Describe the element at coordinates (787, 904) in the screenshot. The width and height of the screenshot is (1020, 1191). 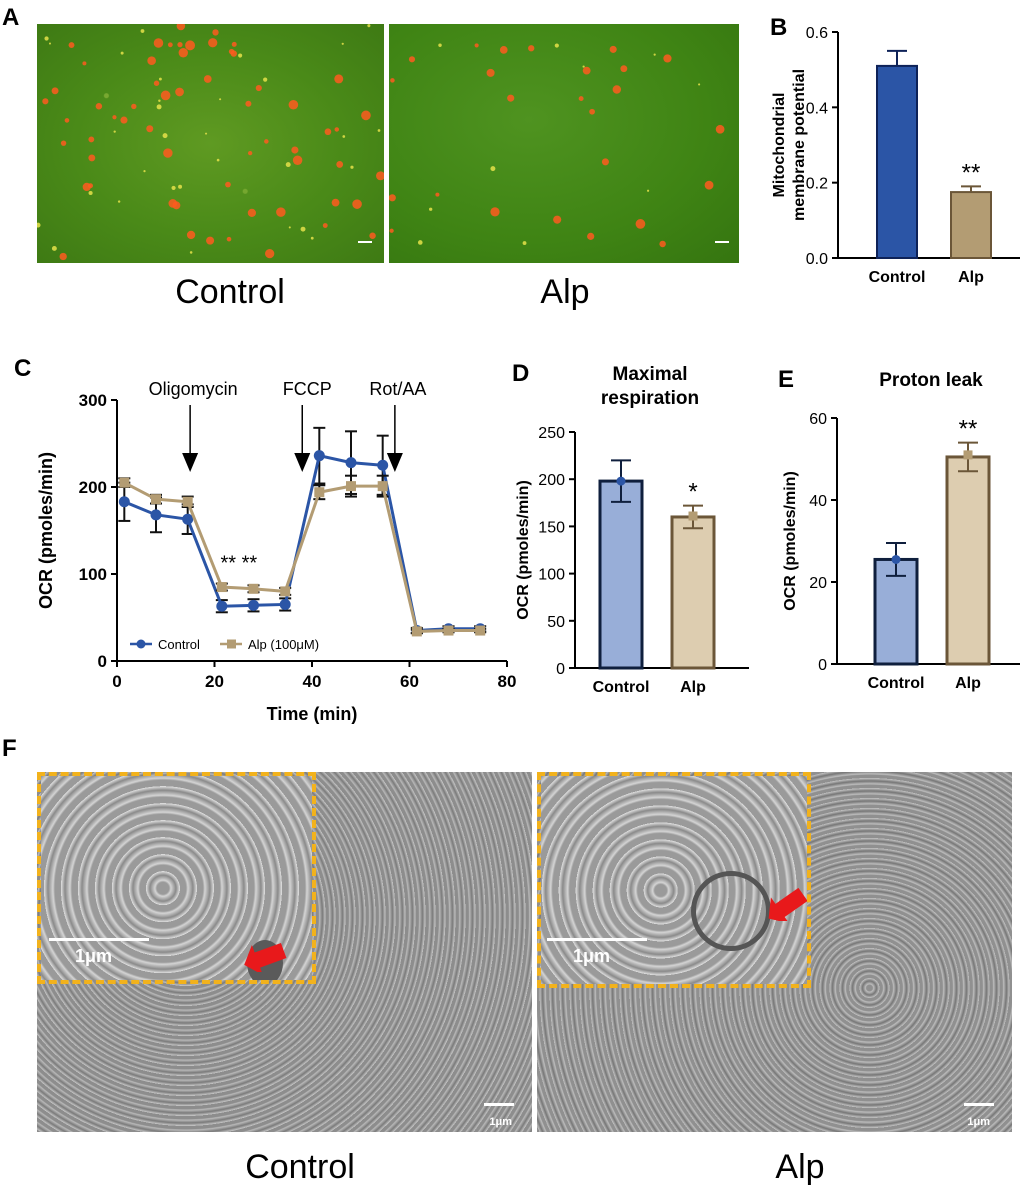
I see `red-arrow-icon` at that location.